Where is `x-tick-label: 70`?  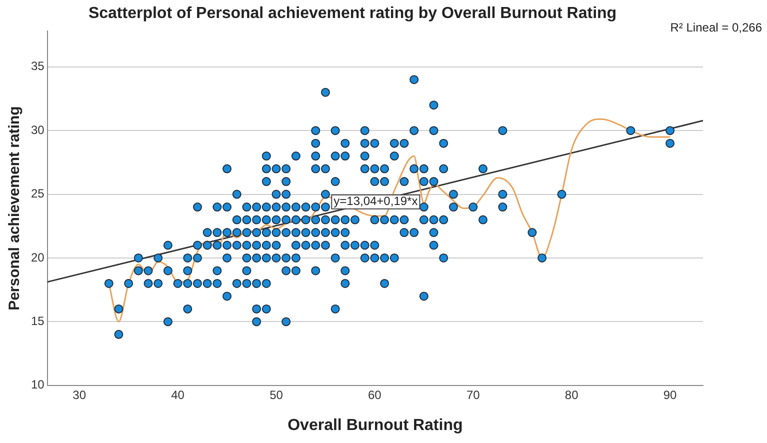 x-tick-label: 70 is located at coordinates (473, 395).